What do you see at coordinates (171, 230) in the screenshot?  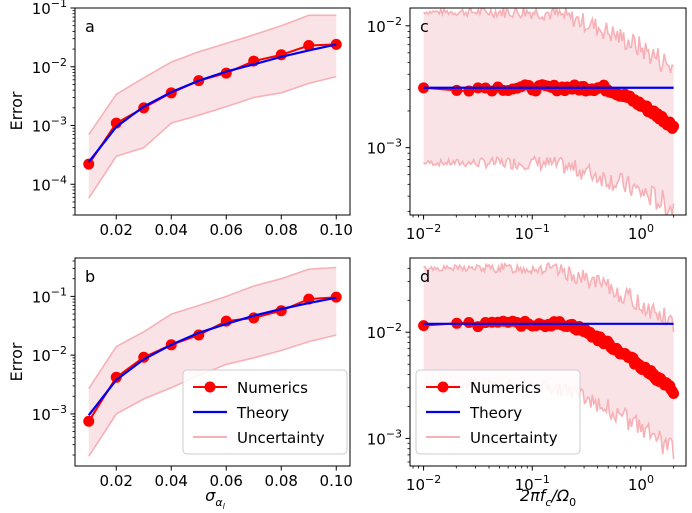 I see `panel-a-xtick-label: 0.04` at bounding box center [171, 230].